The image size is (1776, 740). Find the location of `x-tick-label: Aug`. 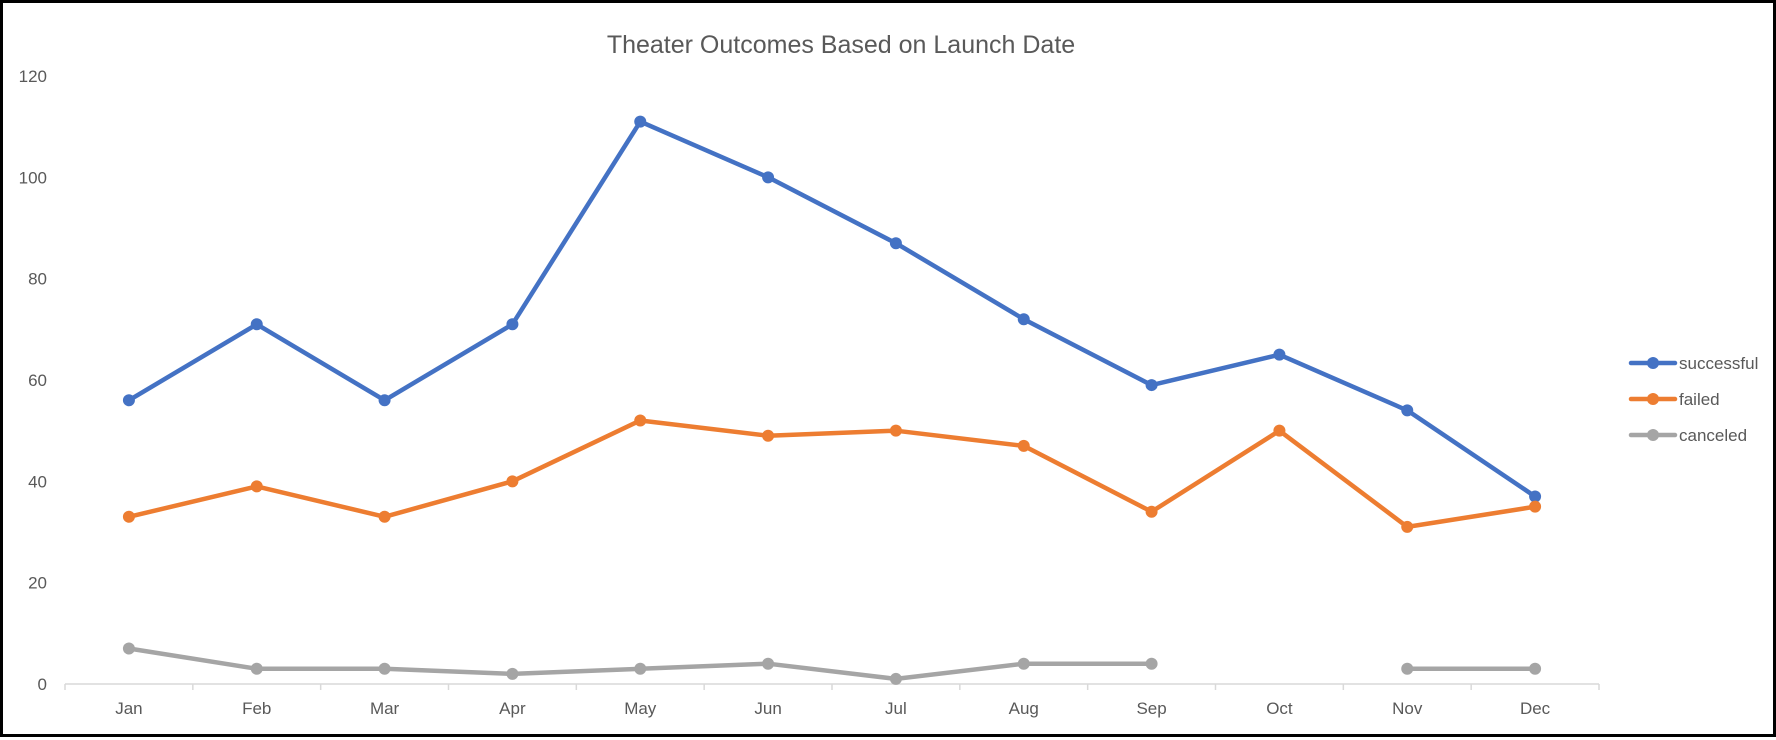

x-tick-label: Aug is located at coordinates (1024, 708).